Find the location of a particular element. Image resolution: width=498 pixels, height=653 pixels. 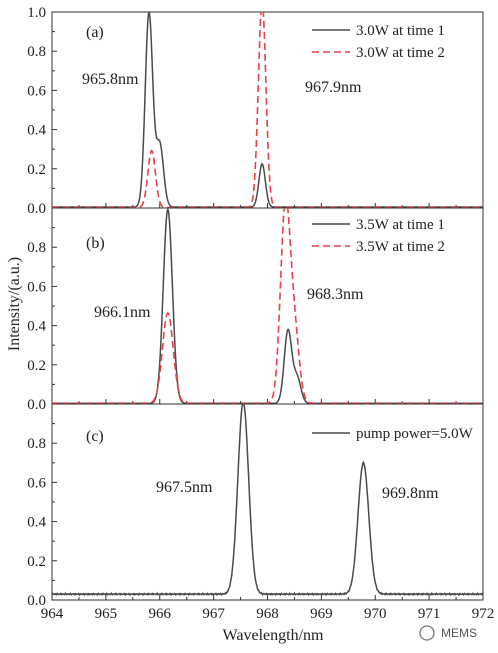

peak-annotation: 965.8nm is located at coordinates (110, 79).